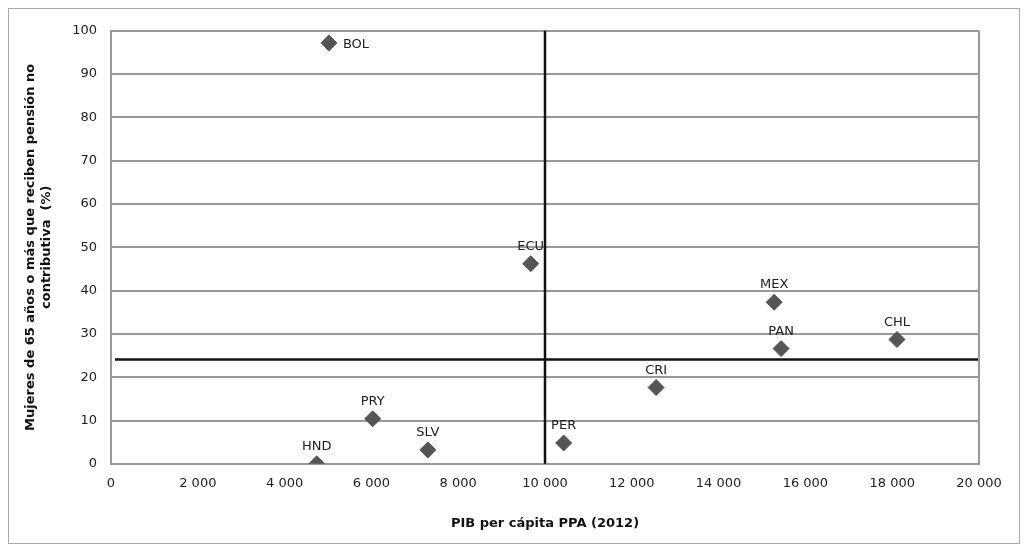  I want to click on y-tick-label: 100, so click(85, 30).